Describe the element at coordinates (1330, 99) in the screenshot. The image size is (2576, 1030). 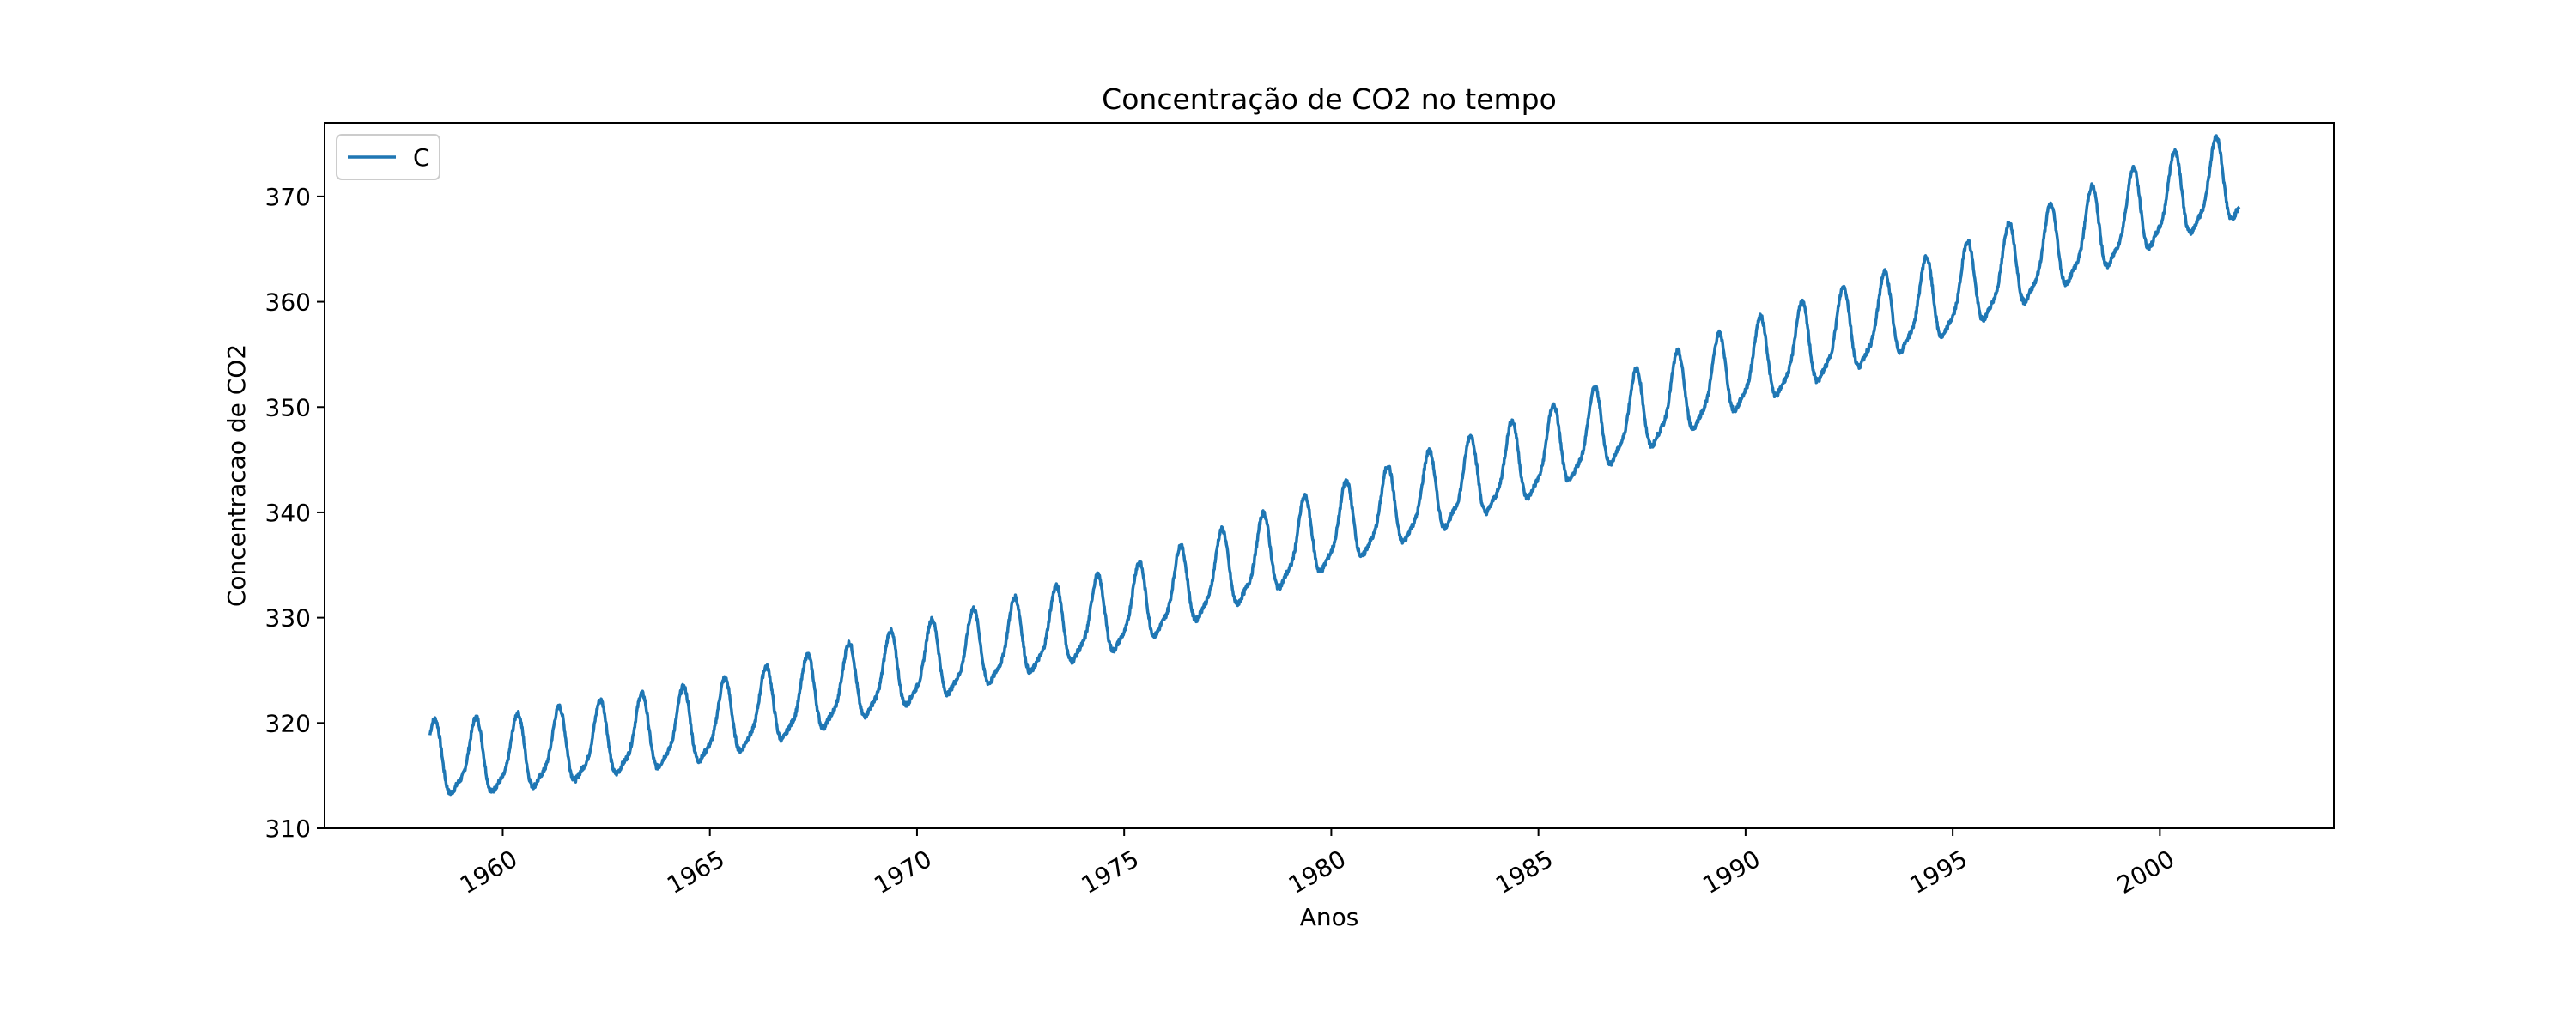
I see `chart-title: Concentração de CO2 no tempo` at that location.